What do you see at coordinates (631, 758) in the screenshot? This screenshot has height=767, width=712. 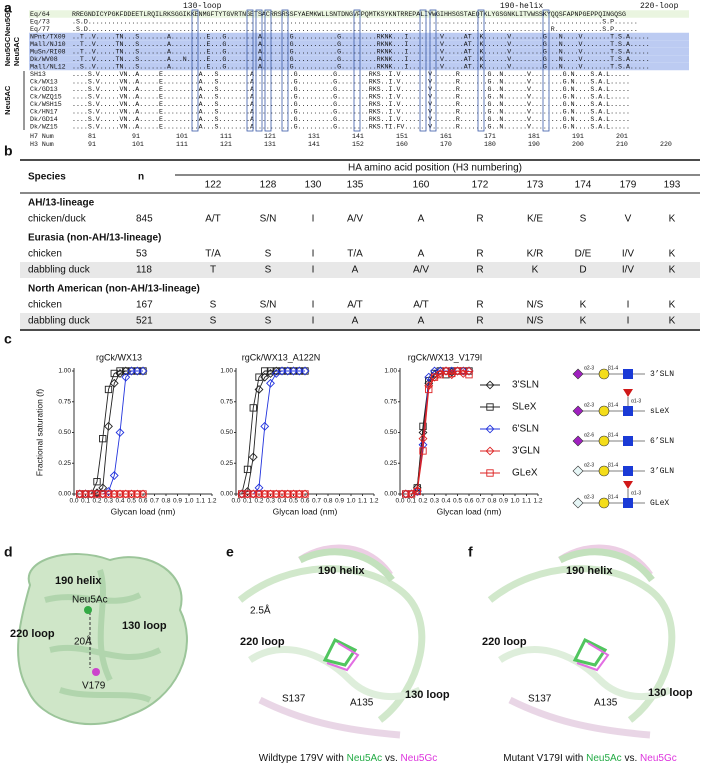 I see `caption-part: vs.` at bounding box center [631, 758].